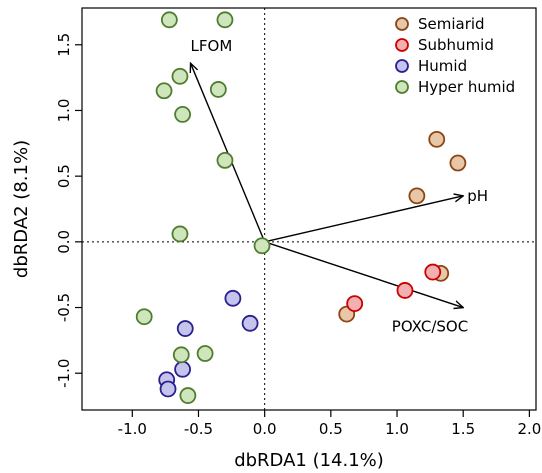 Image resolution: width=542 pixels, height=473 pixels. What do you see at coordinates (455, 55) in the screenshot?
I see `legend: Semiarid Subhumid Humid Hyper humid` at bounding box center [455, 55].